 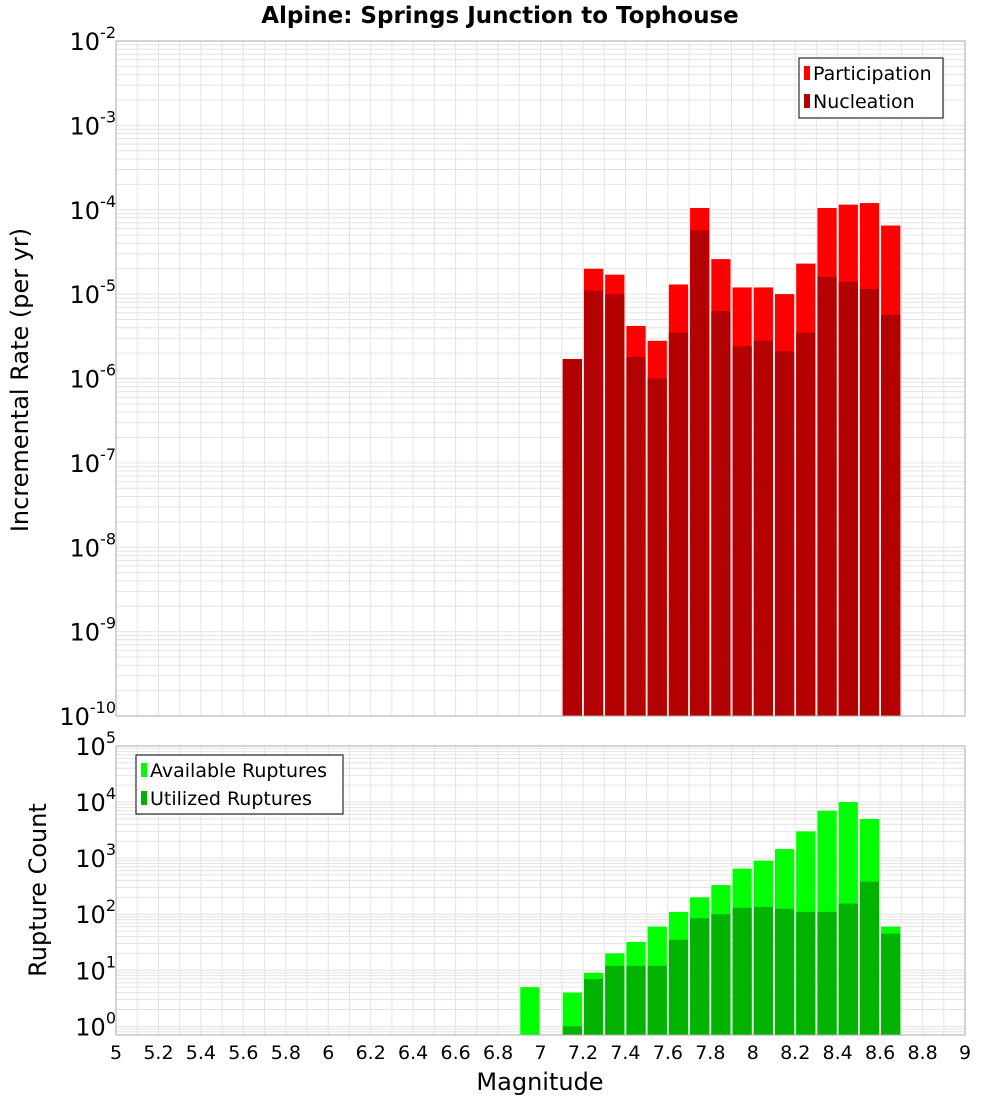 I want to click on x-tick-label: 7, so click(x=540, y=1053).